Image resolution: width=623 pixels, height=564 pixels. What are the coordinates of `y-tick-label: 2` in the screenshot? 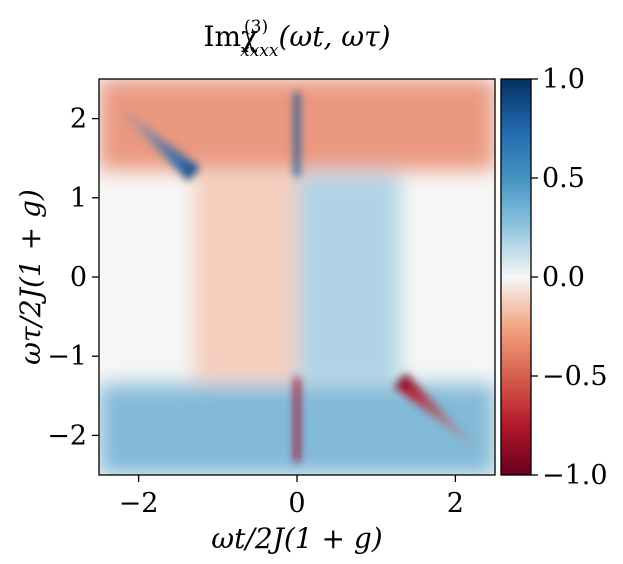 It's located at (78, 119).